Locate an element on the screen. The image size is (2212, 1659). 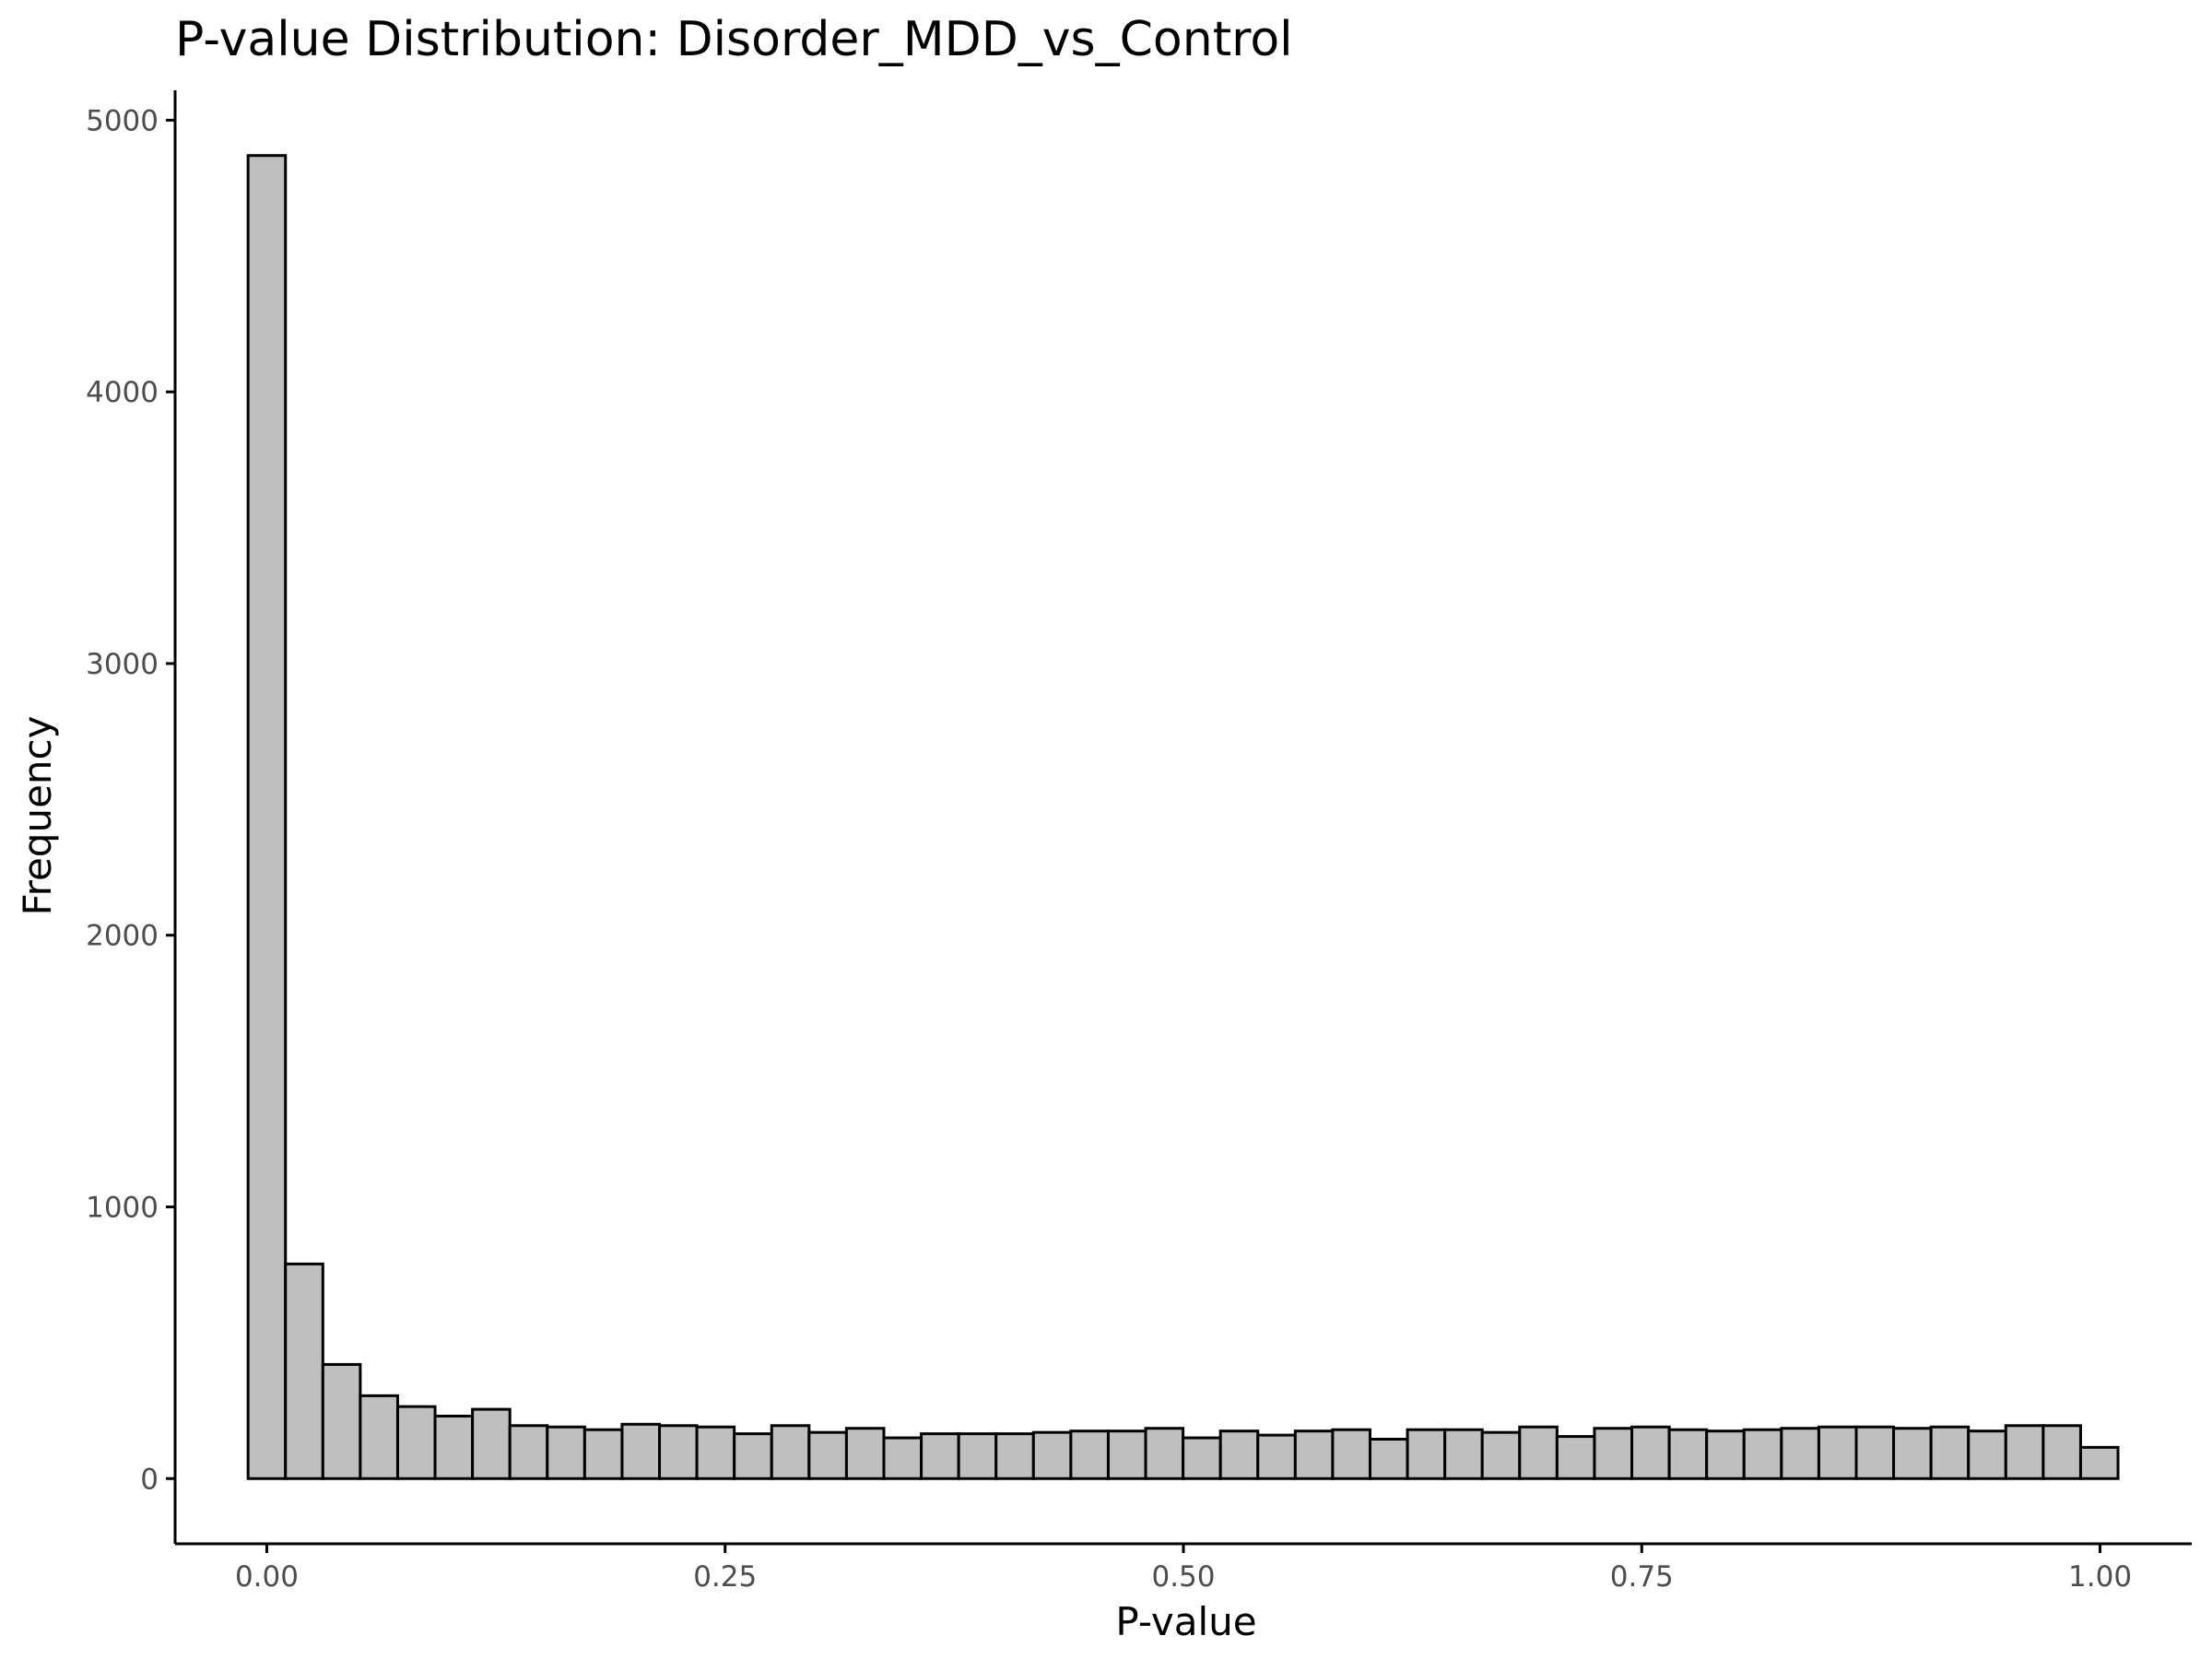
x-tick-label: 0.25 is located at coordinates (725, 1577).